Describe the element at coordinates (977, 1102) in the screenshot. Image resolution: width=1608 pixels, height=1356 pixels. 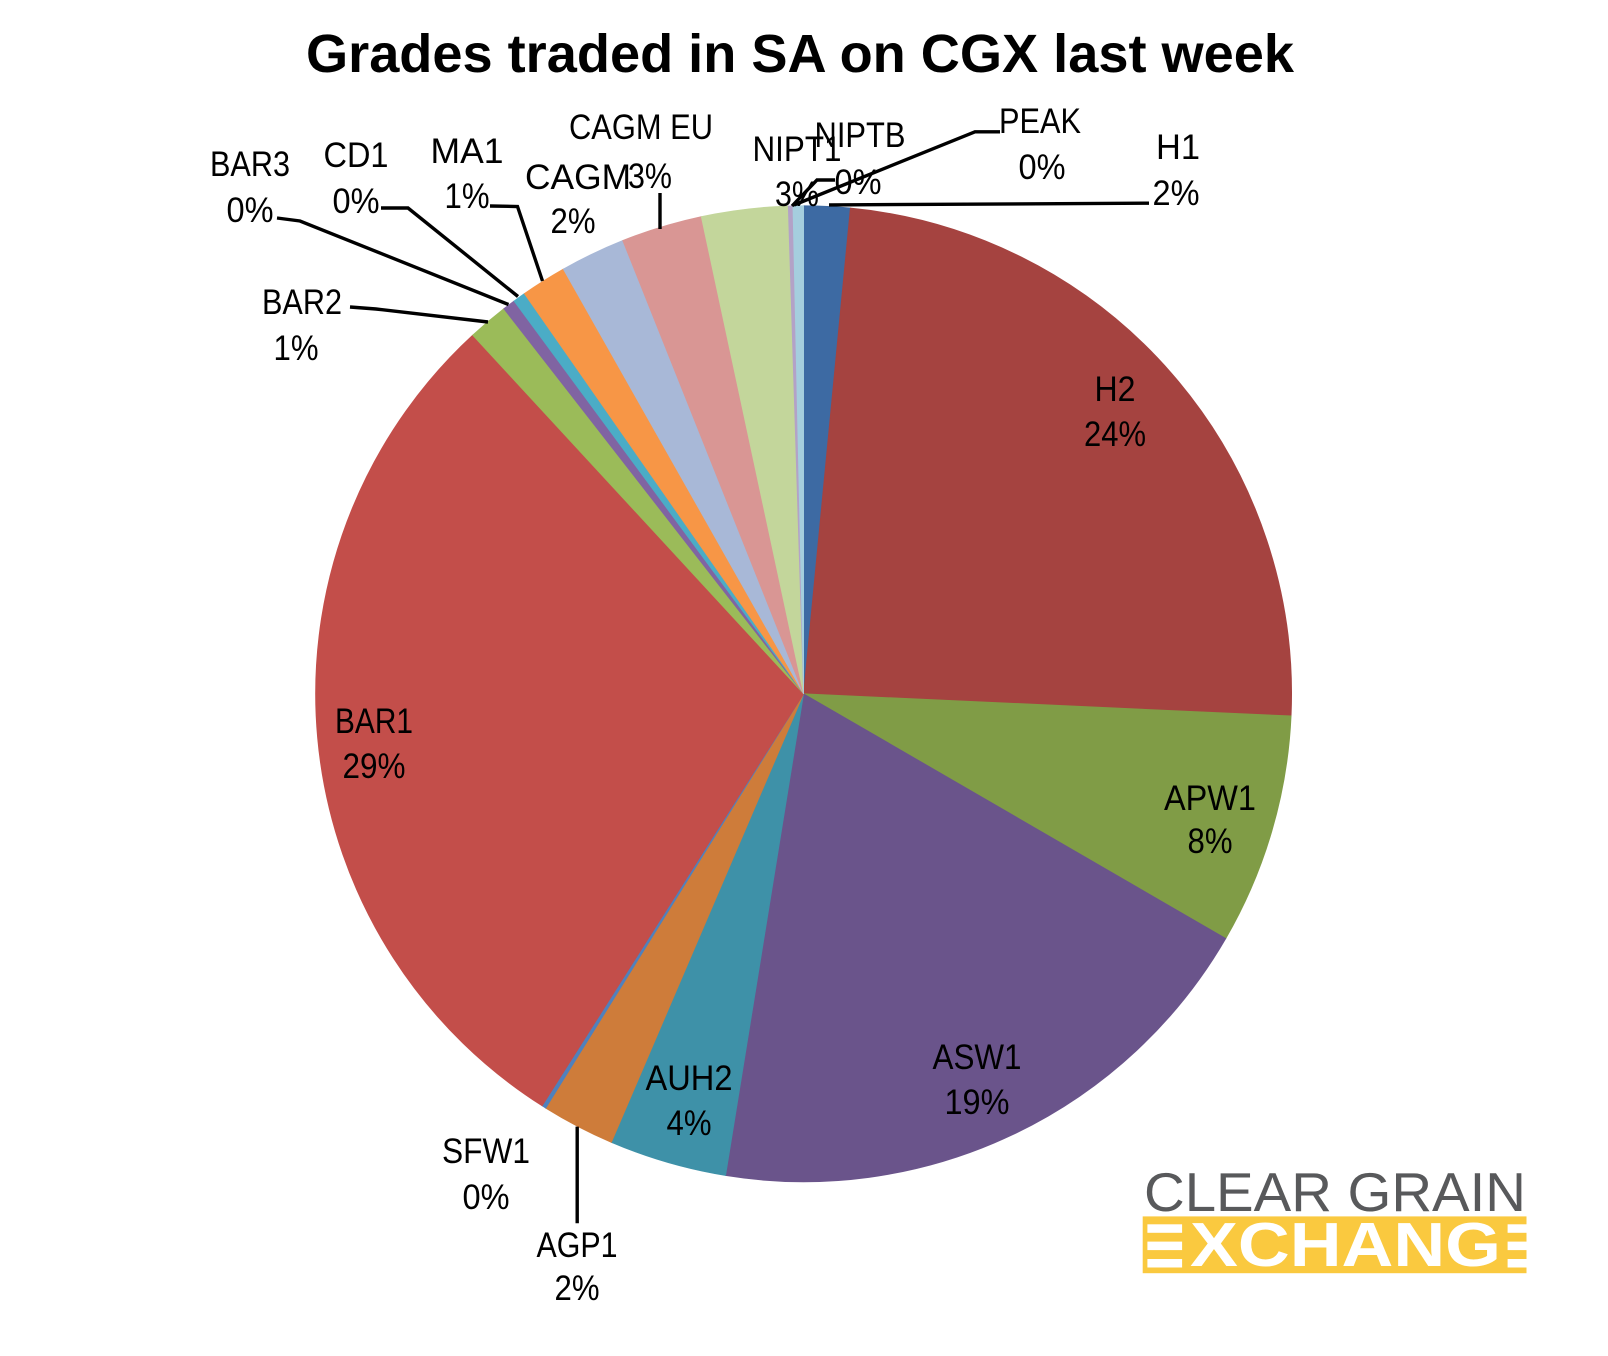
I see `svg-text: 19%` at that location.